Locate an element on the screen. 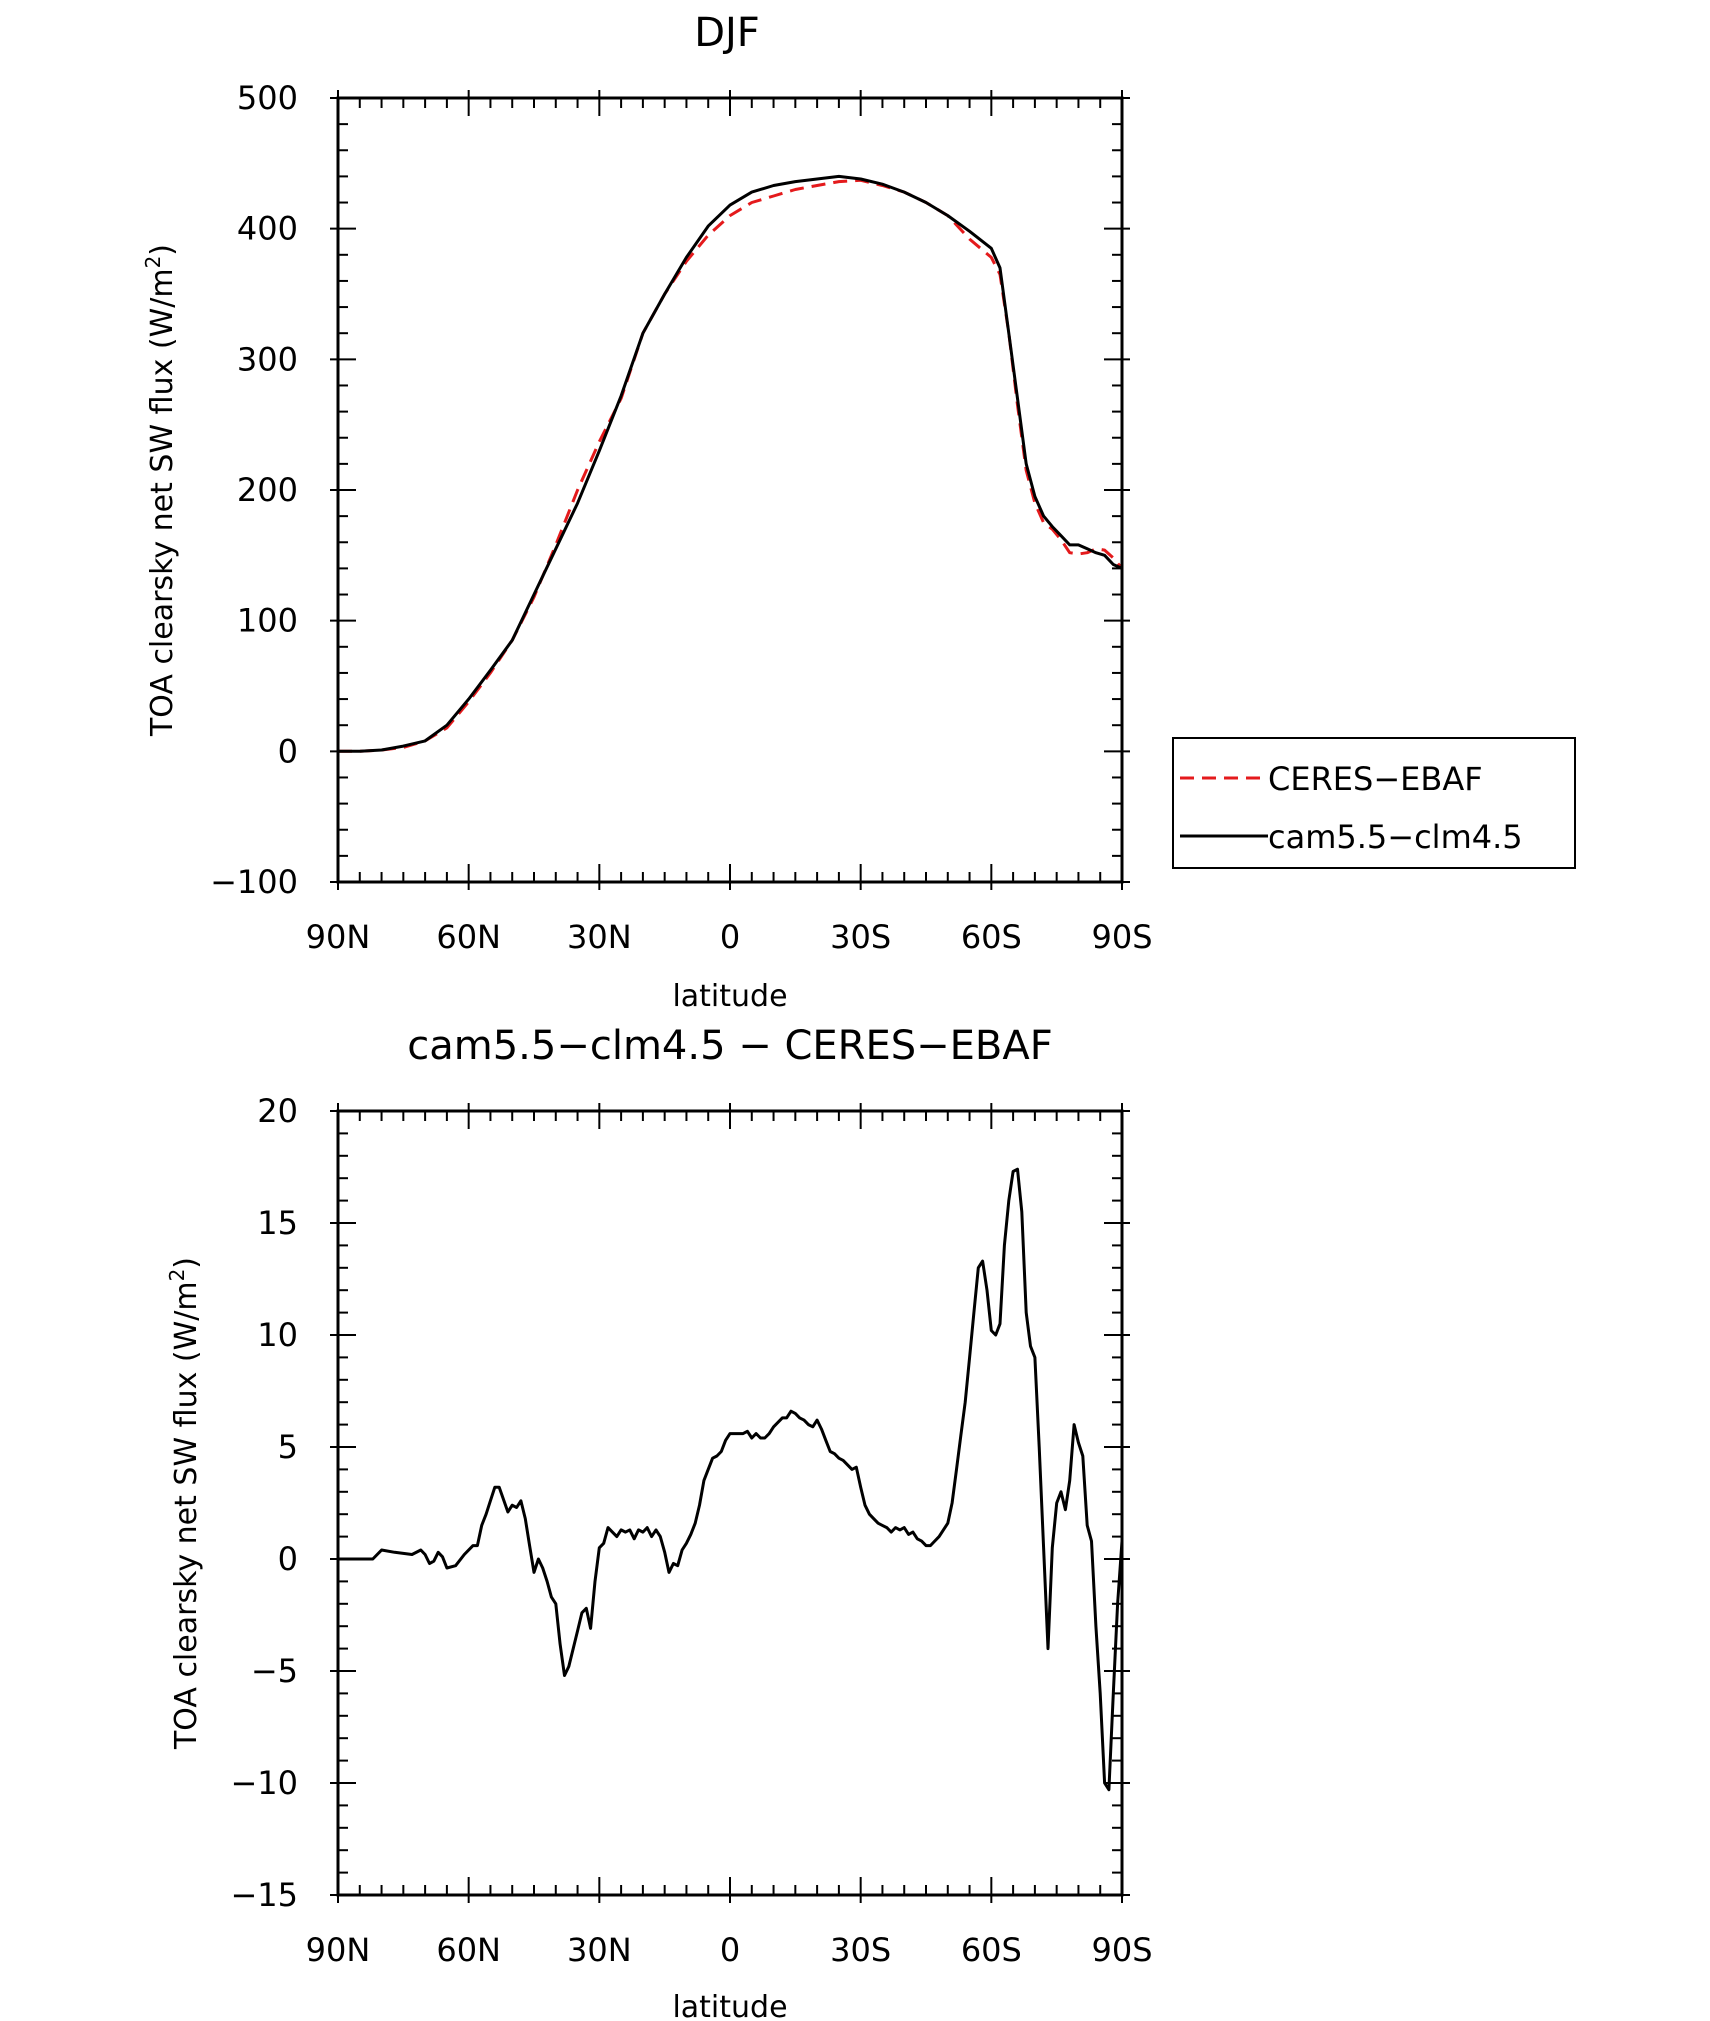 The width and height of the screenshot is (1710, 2021). top-plot-series is located at coordinates (731, 463).